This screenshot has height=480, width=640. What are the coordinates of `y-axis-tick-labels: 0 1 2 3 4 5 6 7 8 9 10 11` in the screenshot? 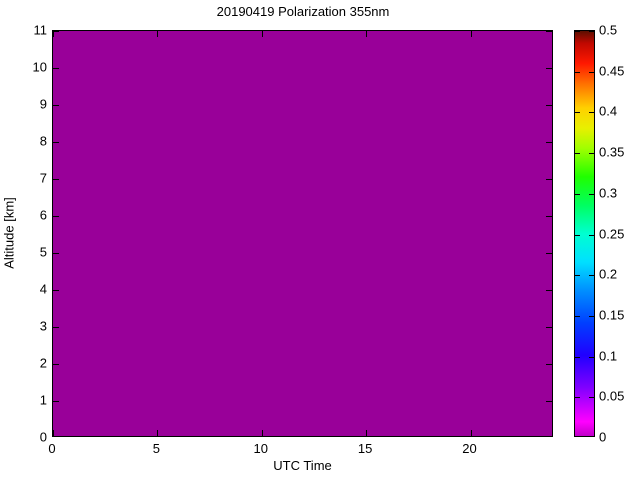 It's located at (23, 234).